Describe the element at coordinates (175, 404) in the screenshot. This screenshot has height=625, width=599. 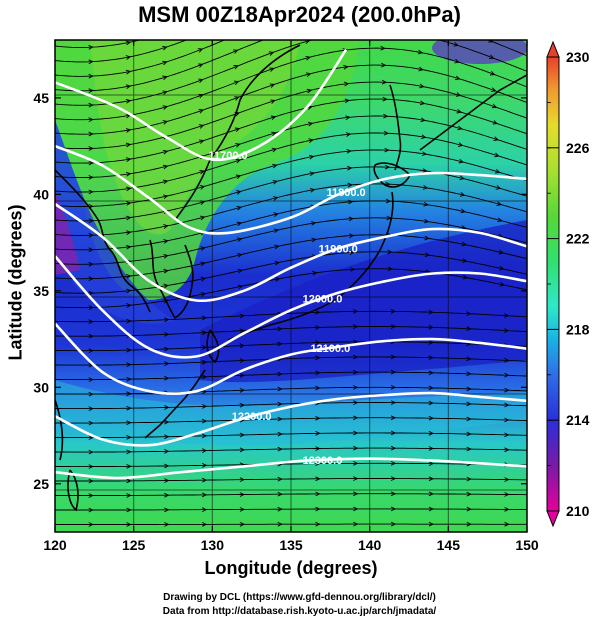
I see `coastline-ryukyu` at that location.